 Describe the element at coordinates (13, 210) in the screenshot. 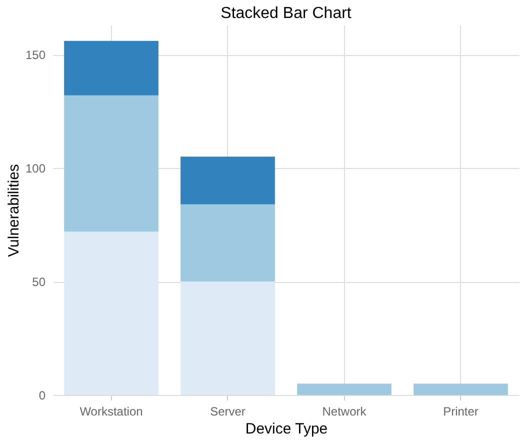

I see `y-axis-title: Vulnerabilities` at that location.